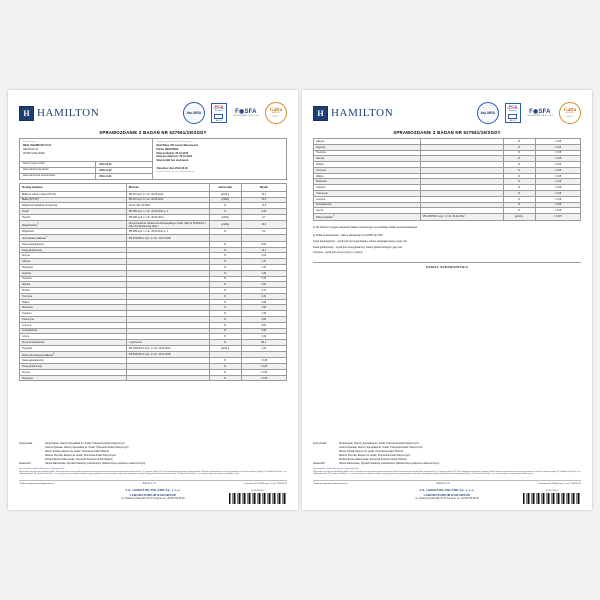 This screenshot has height=600, width=600. What do you see at coordinates (73, 285) in the screenshot?
I see `cell-test-name: Alanina` at bounding box center [73, 285].